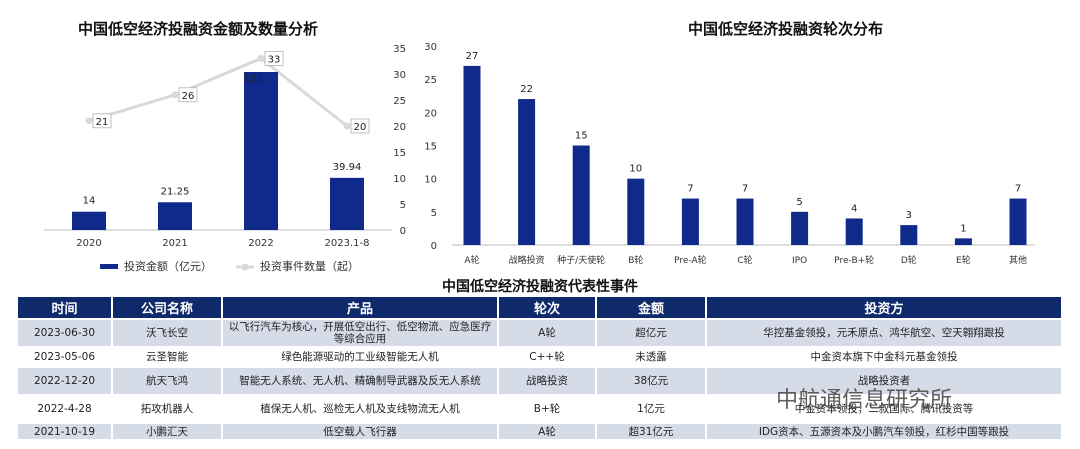 The height and width of the screenshot is (449, 1080). Describe the element at coordinates (909, 260) in the screenshot. I see `right-x-tick-label: D轮` at that location.